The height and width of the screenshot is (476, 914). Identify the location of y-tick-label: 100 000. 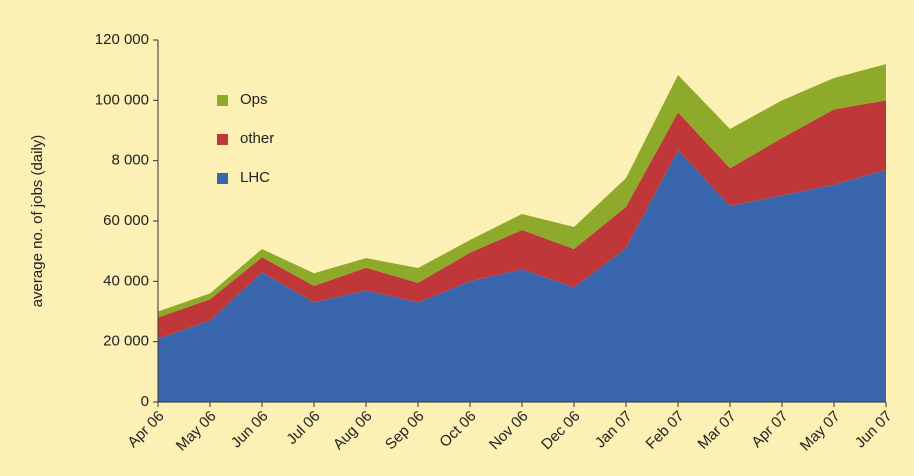
(122, 99).